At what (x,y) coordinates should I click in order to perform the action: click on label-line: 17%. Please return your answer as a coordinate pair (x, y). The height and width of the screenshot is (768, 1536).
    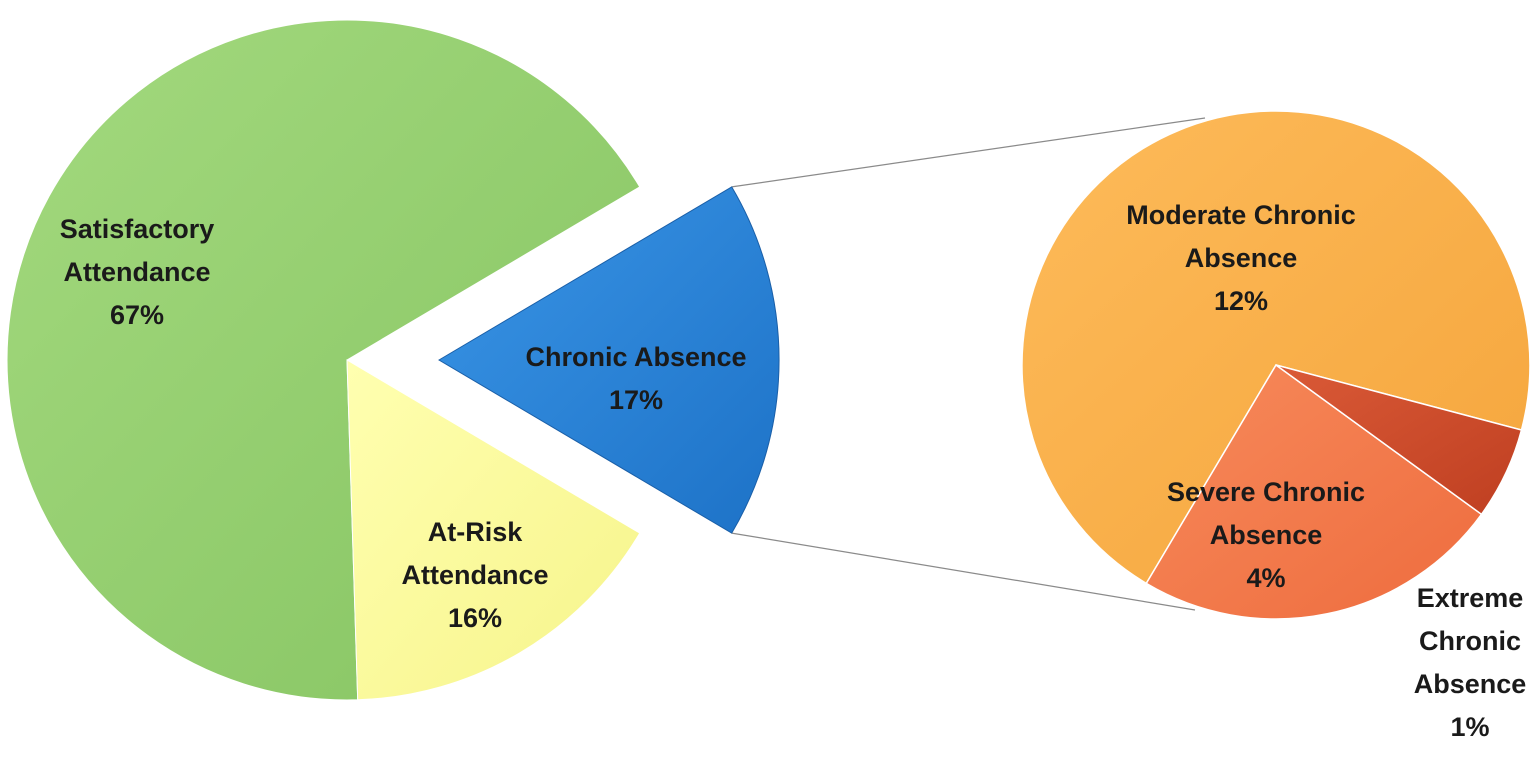
    Looking at the image, I should click on (636, 400).